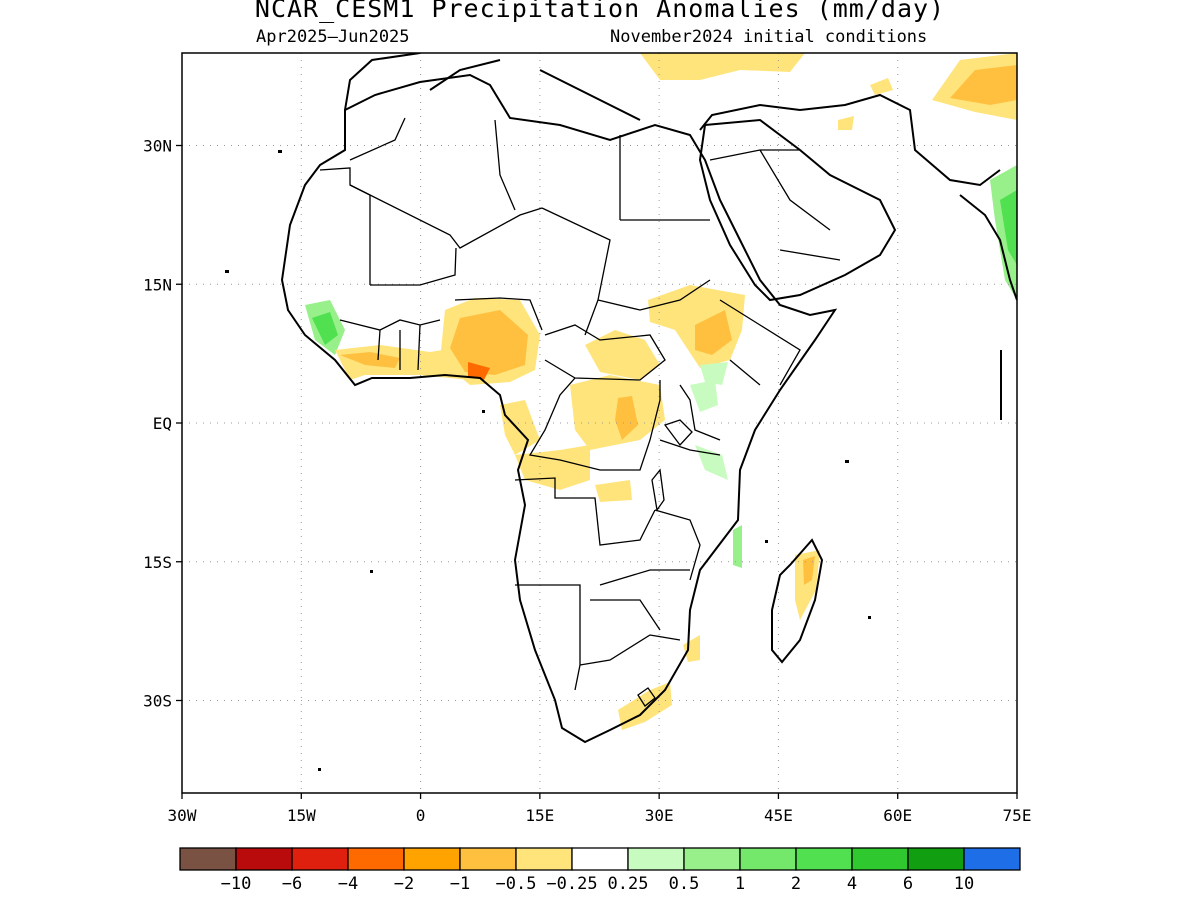 The image size is (1200, 900). I want to click on lon-tick-label: 15W, so click(301, 815).